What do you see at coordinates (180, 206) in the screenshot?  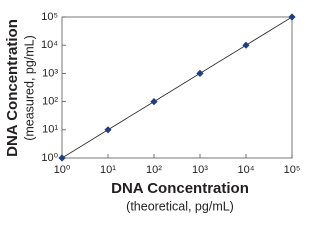 I see `x-axis-sublabel: (theoretical, pg/mL)` at bounding box center [180, 206].